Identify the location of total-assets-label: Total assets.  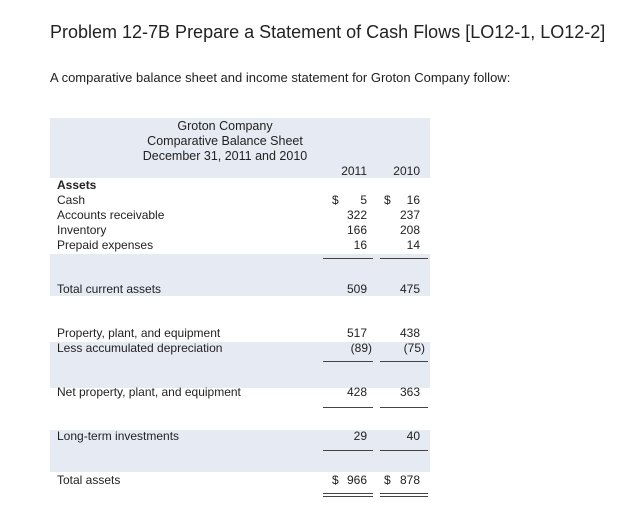
(89, 480).